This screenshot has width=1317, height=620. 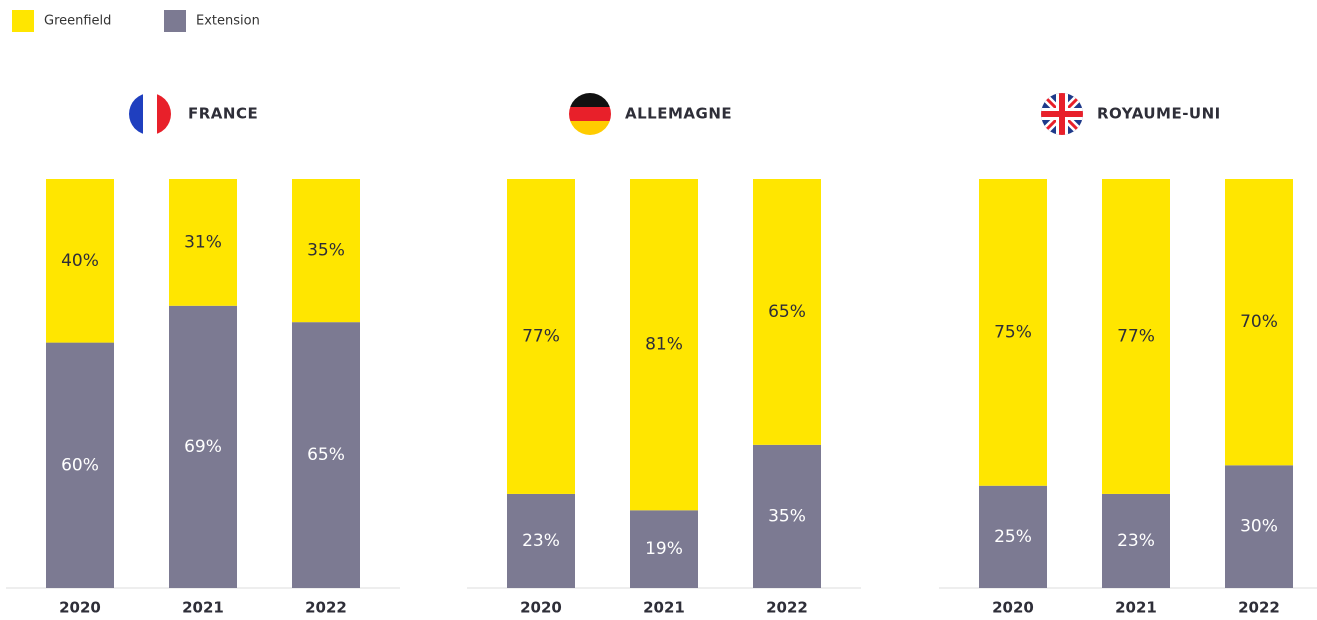 I want to click on value-label: 40%, so click(x=80, y=261).